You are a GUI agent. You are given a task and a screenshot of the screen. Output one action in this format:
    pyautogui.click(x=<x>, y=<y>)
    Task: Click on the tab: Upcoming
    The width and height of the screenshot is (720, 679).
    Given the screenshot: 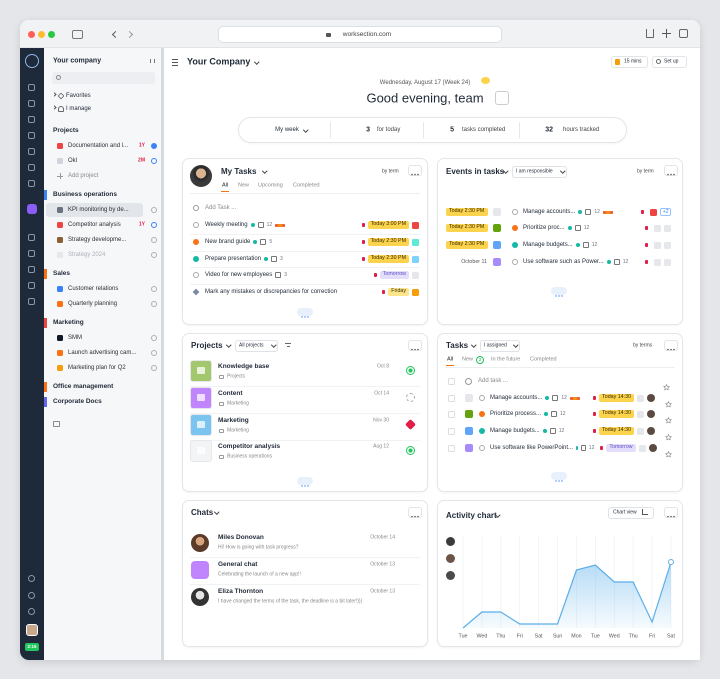 What is the action you would take?
    pyautogui.click(x=270, y=185)
    